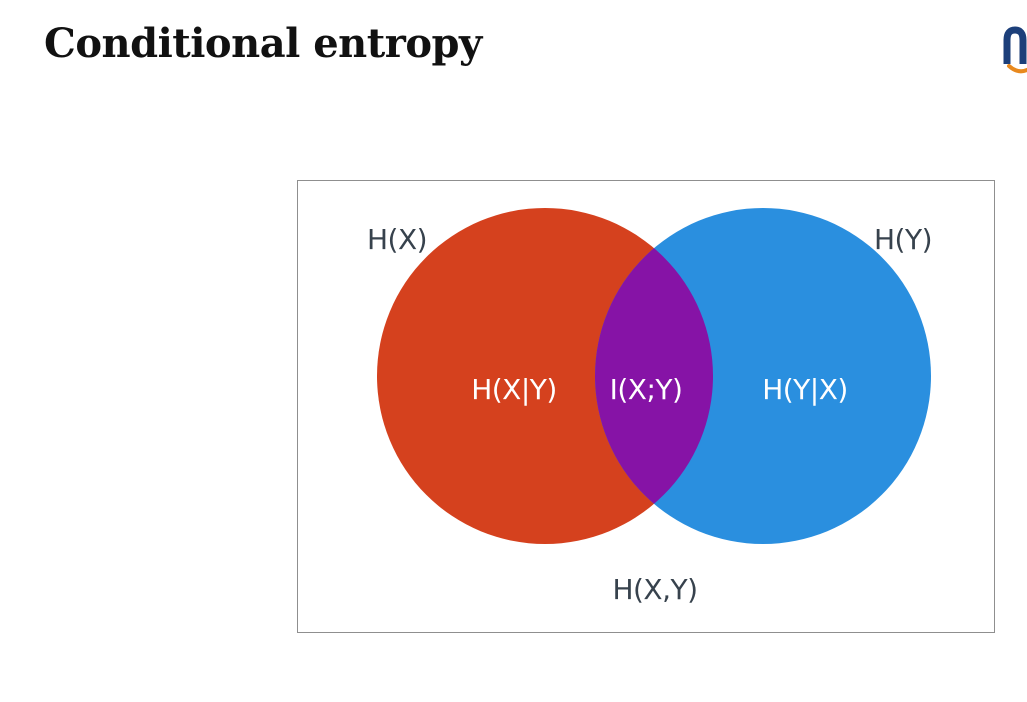 This screenshot has width=1027, height=702. Describe the element at coordinates (1012, 50) in the screenshot. I see `university-logo-icon` at that location.